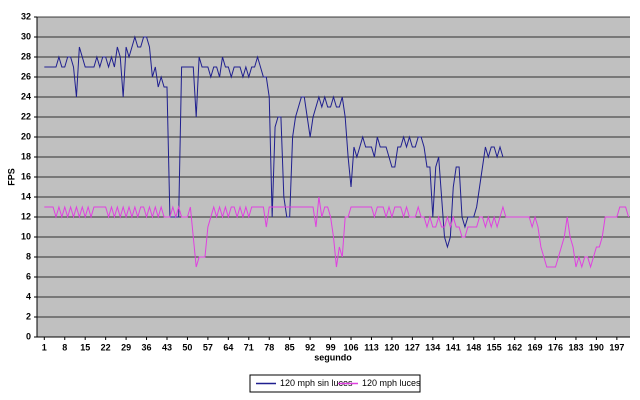  I want to click on y-tick-label: 18, so click(26, 156).